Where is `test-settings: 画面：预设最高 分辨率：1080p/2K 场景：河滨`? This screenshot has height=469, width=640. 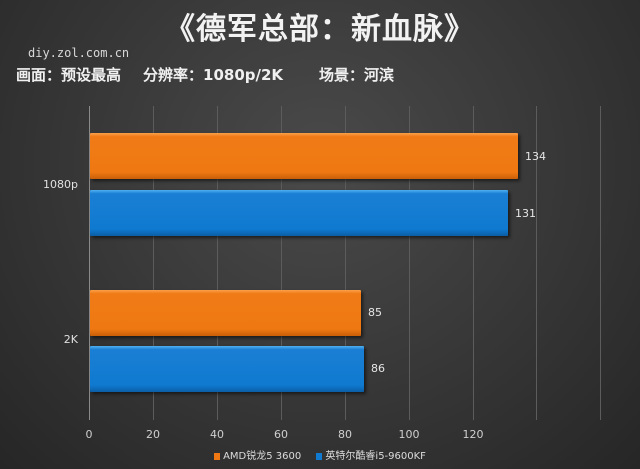 test-settings: 画面：预设最高 分辨率：1080p/2K 场景：河滨 is located at coordinates (216, 74).